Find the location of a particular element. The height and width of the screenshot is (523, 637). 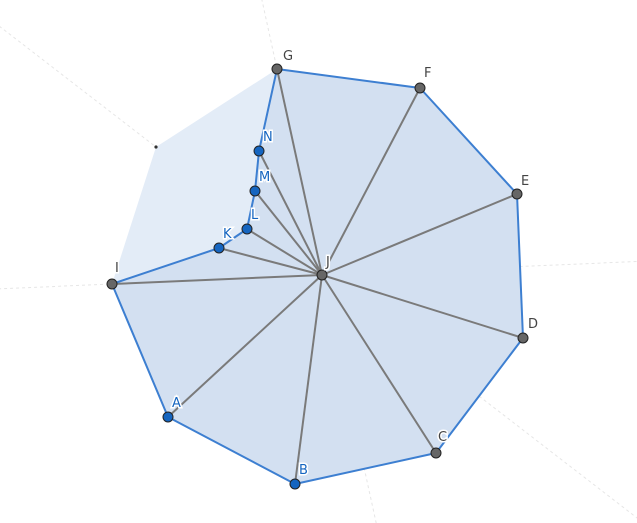

label-f: F is located at coordinates (427, 73).